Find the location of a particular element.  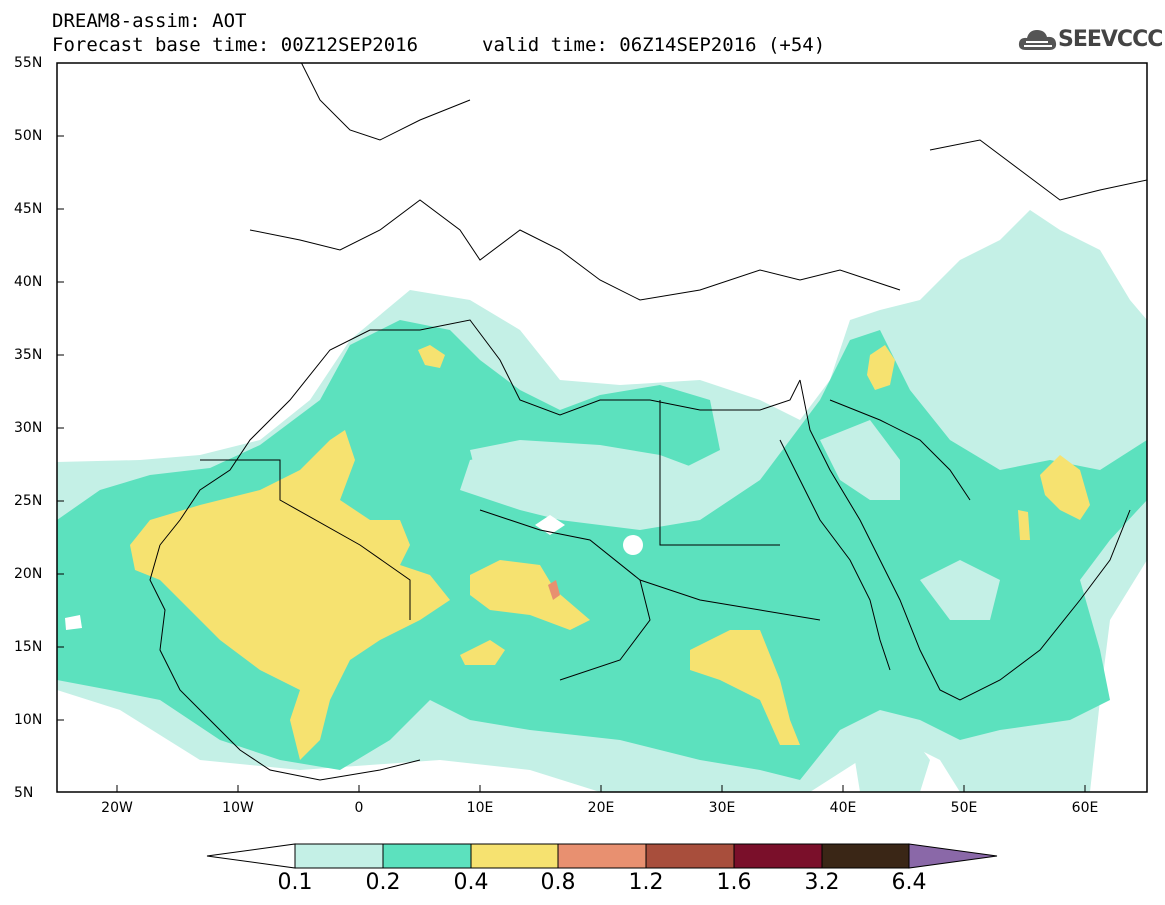

colorbar-over-arrow is located at coordinates (953, 856).